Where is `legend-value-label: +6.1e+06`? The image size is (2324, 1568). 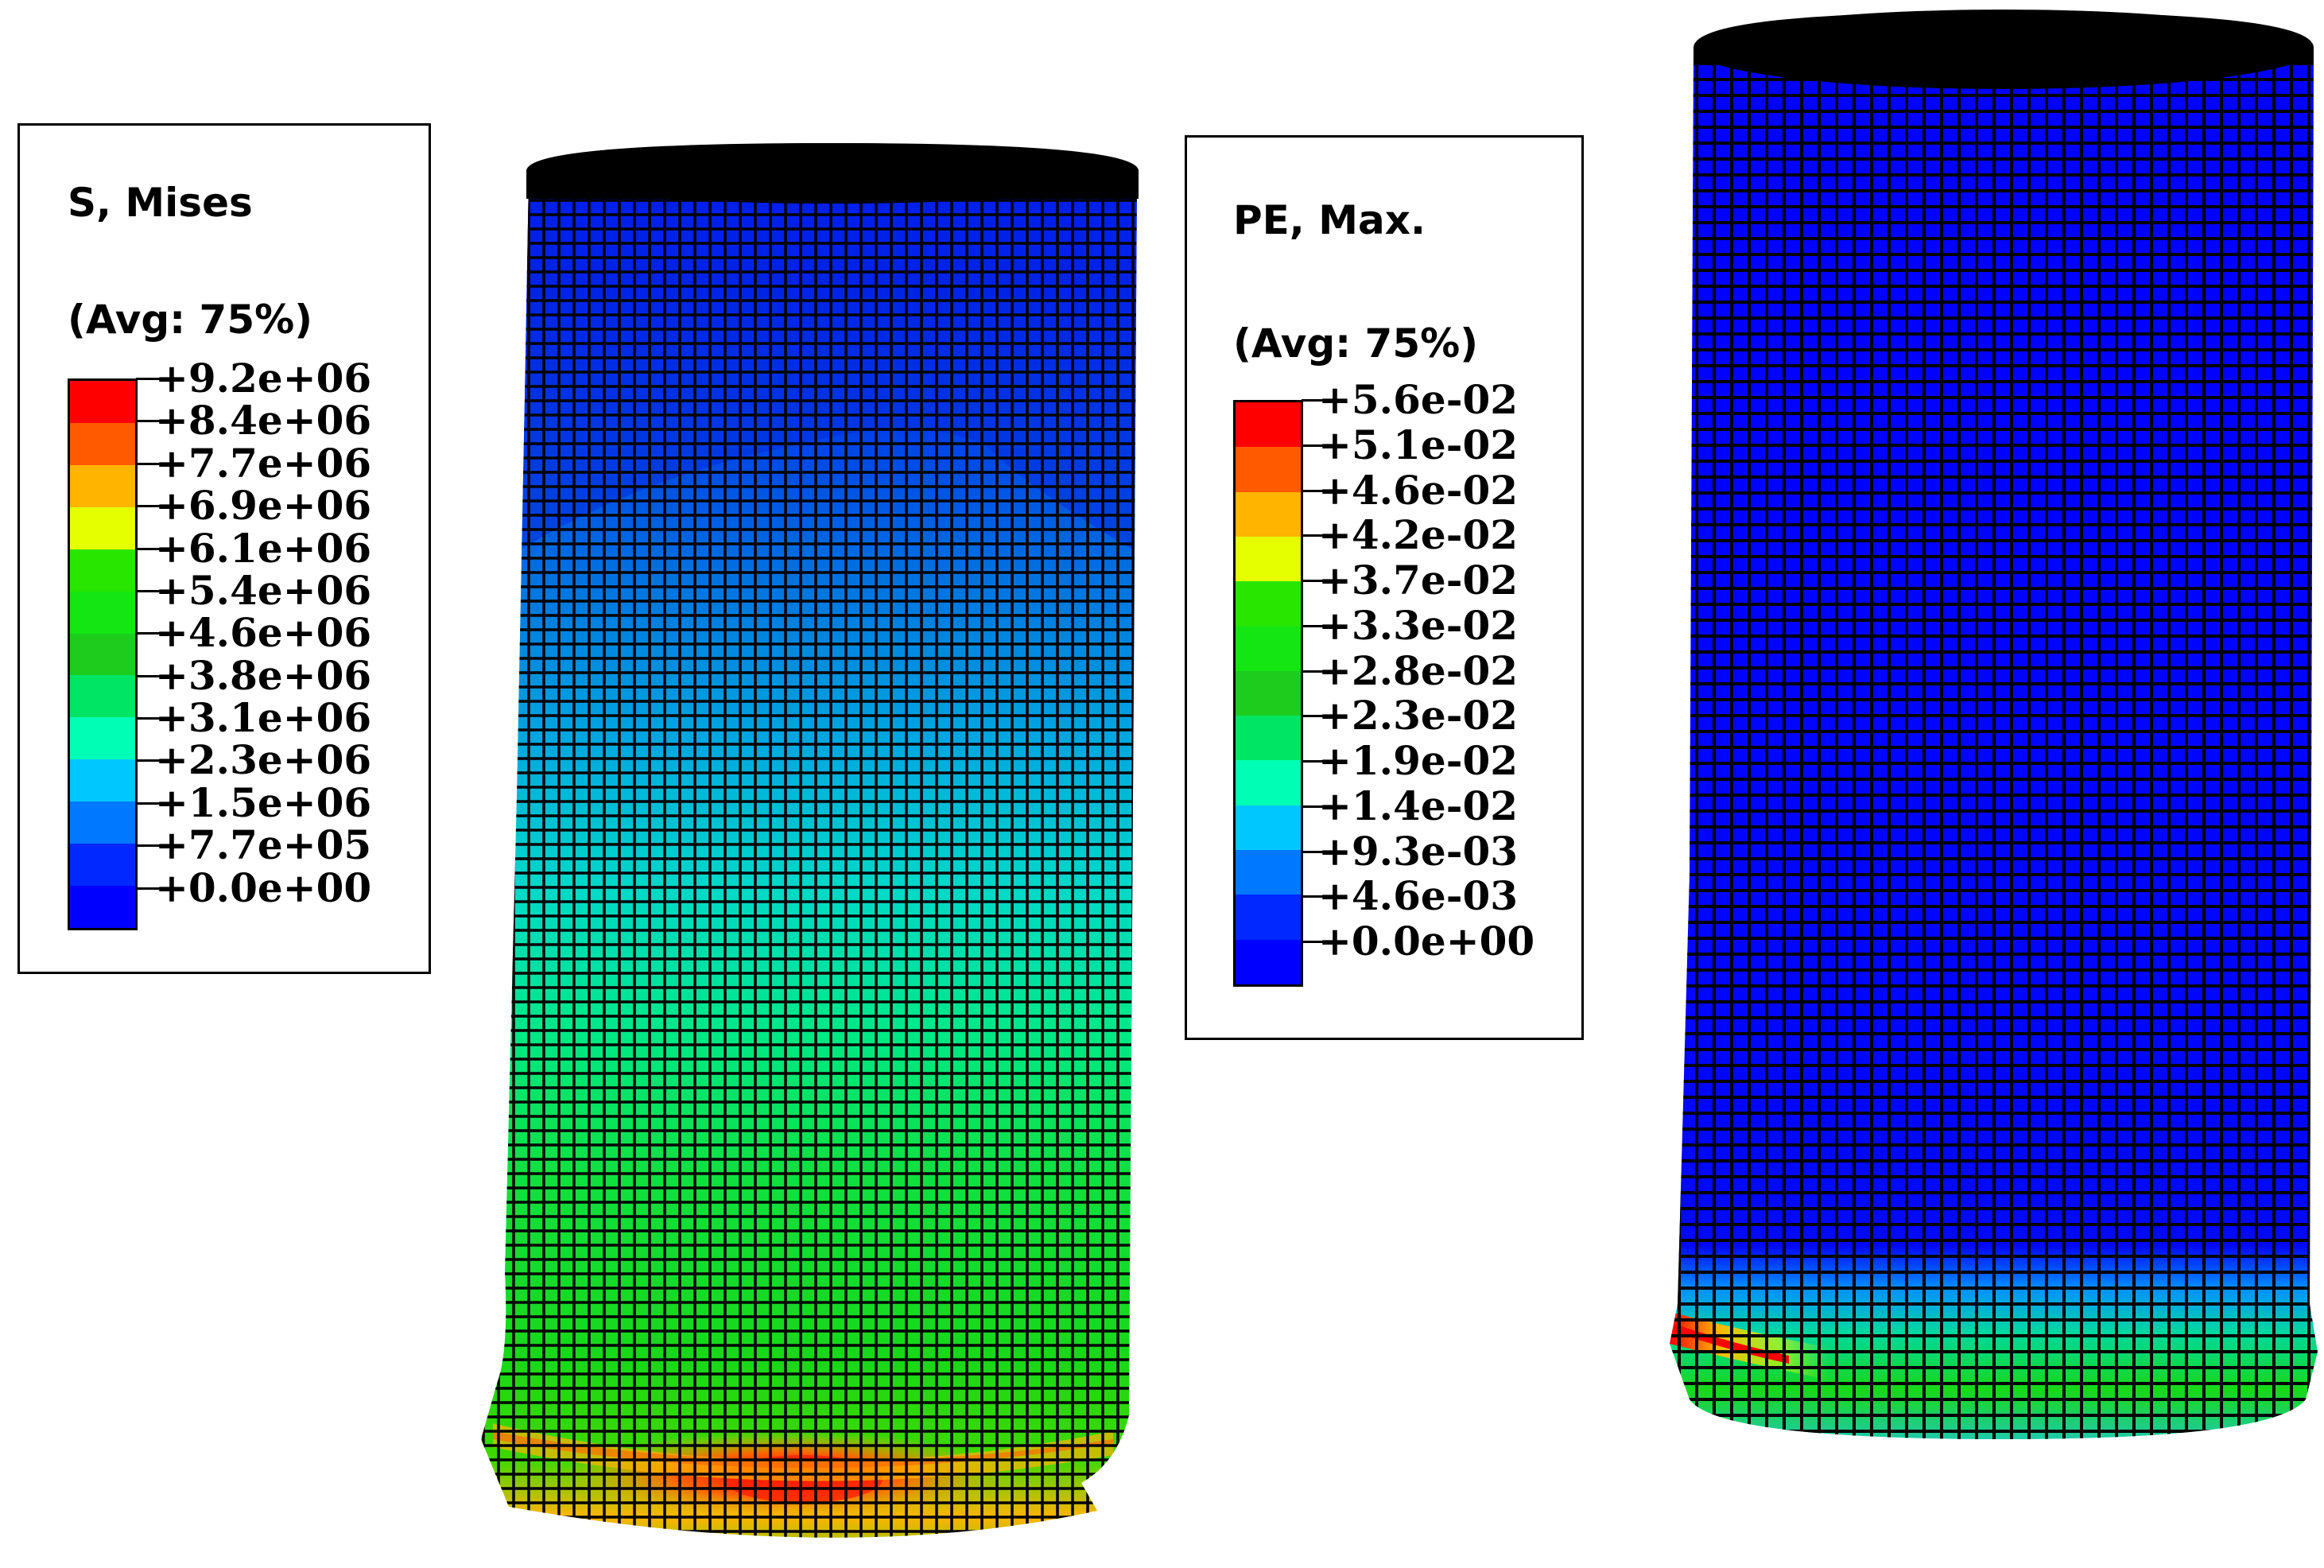 legend-value-label: +6.1e+06 is located at coordinates (263, 548).